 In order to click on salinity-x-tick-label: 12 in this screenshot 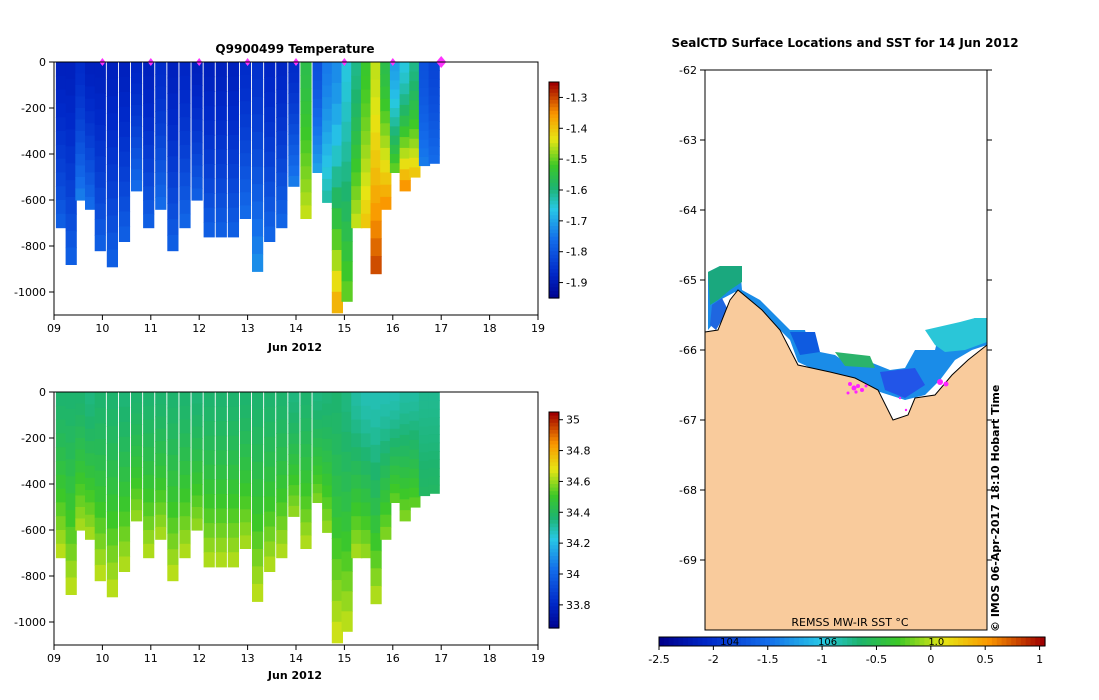, I will do `click(199, 658)`.